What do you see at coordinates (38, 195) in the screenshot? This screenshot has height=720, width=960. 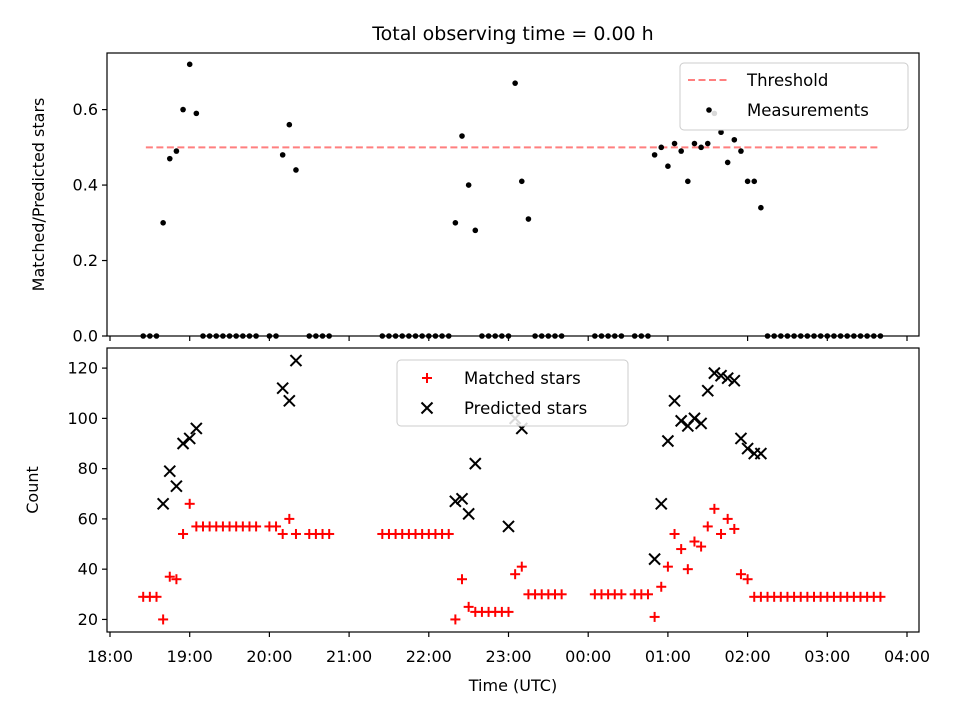 I see `top-y-axis-label: Matched/Predicted stars` at bounding box center [38, 195].